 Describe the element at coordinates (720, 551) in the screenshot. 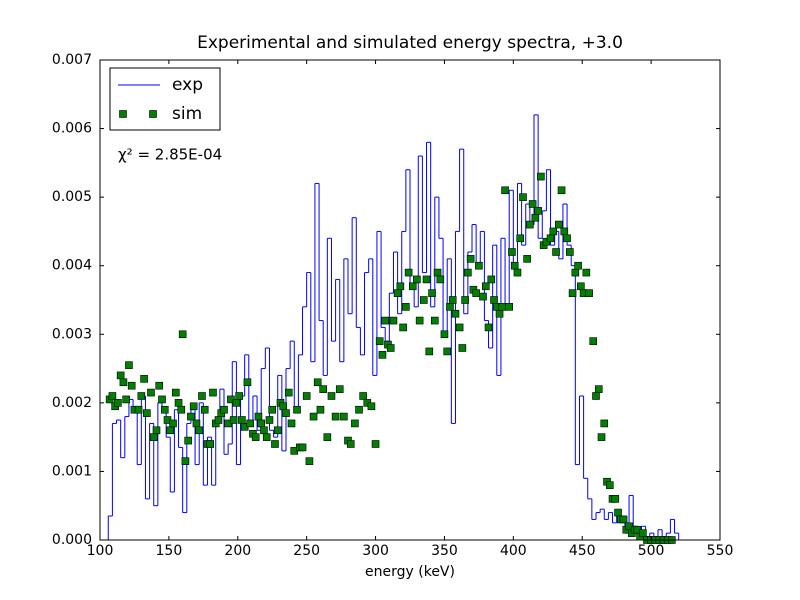

I see `x-tick-label: 550` at that location.